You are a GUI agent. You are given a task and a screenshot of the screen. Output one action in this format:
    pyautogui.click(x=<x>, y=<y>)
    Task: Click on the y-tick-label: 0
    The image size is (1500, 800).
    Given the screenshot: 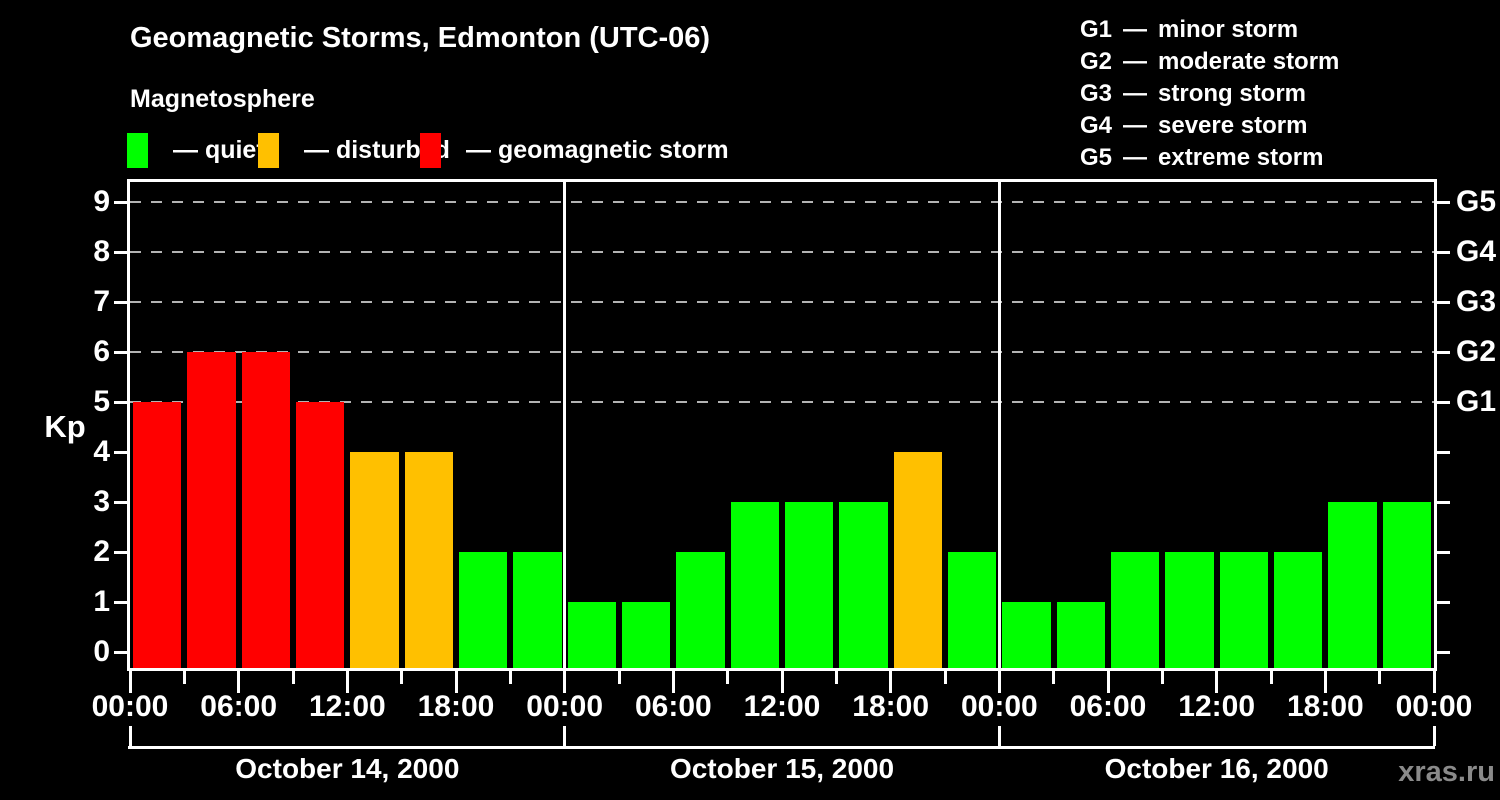 What is the action you would take?
    pyautogui.click(x=101, y=651)
    